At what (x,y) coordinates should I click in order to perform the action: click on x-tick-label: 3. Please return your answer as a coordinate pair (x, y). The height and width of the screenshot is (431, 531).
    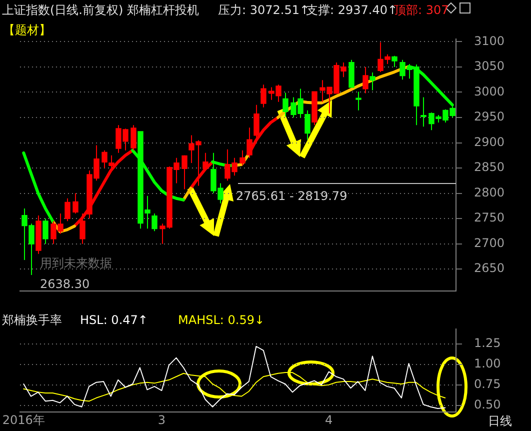
    Looking at the image, I should click on (162, 420).